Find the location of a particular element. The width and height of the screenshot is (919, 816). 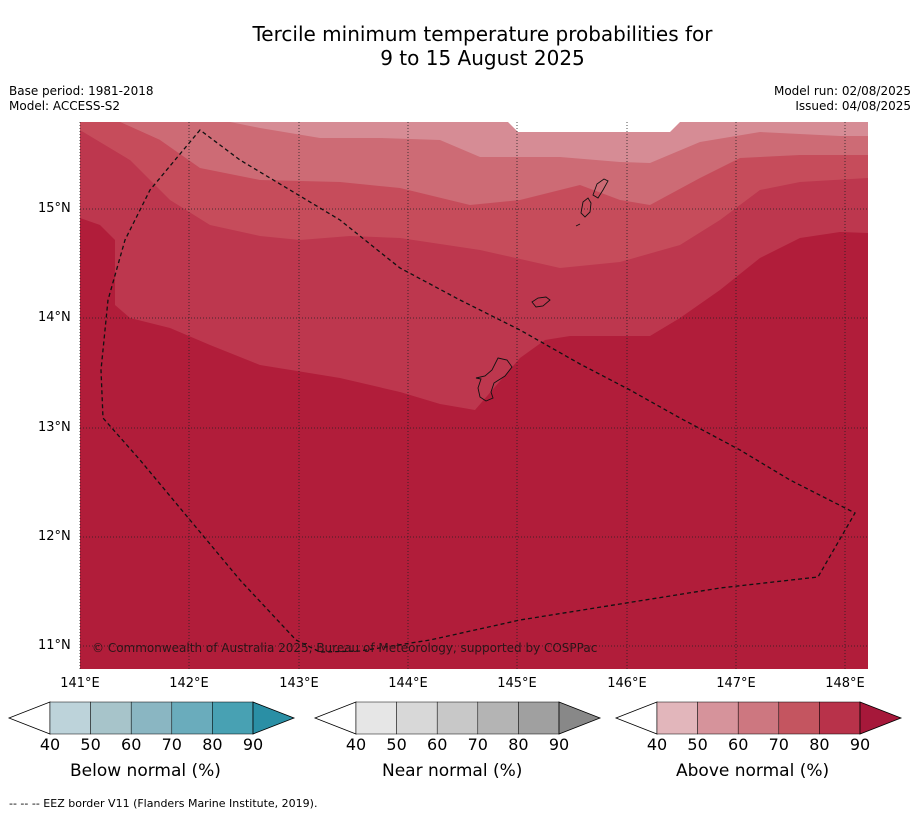

lon-label-142: 142°E is located at coordinates (189, 683).